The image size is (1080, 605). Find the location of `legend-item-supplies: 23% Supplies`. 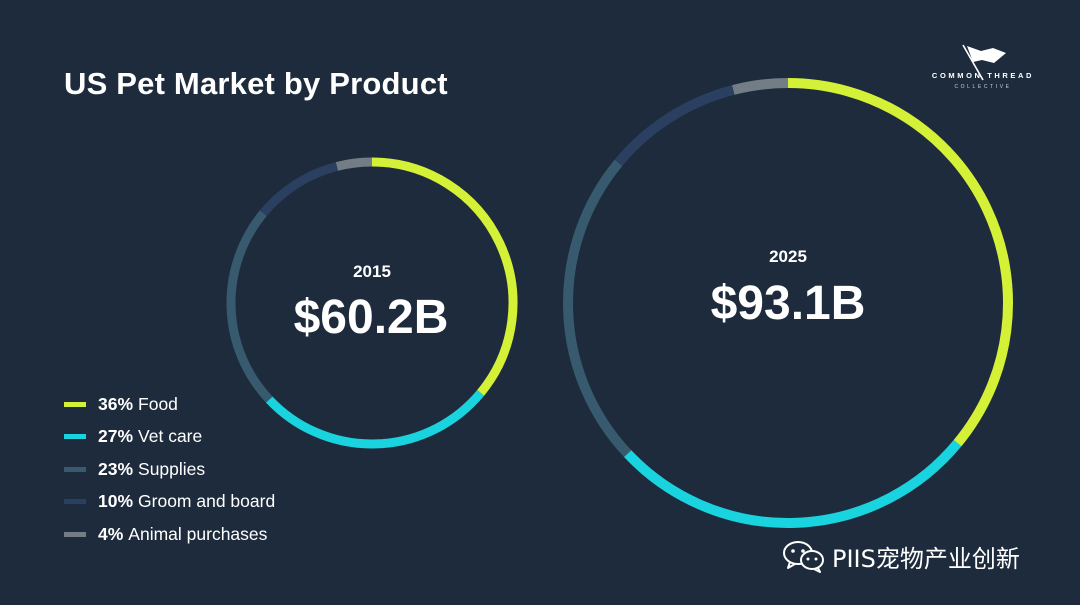

legend-item-supplies: 23% Supplies is located at coordinates (169, 469).